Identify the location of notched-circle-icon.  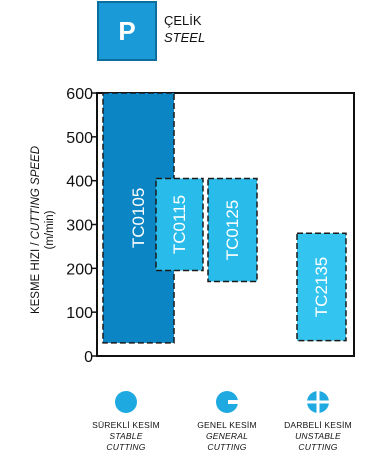
(227, 402).